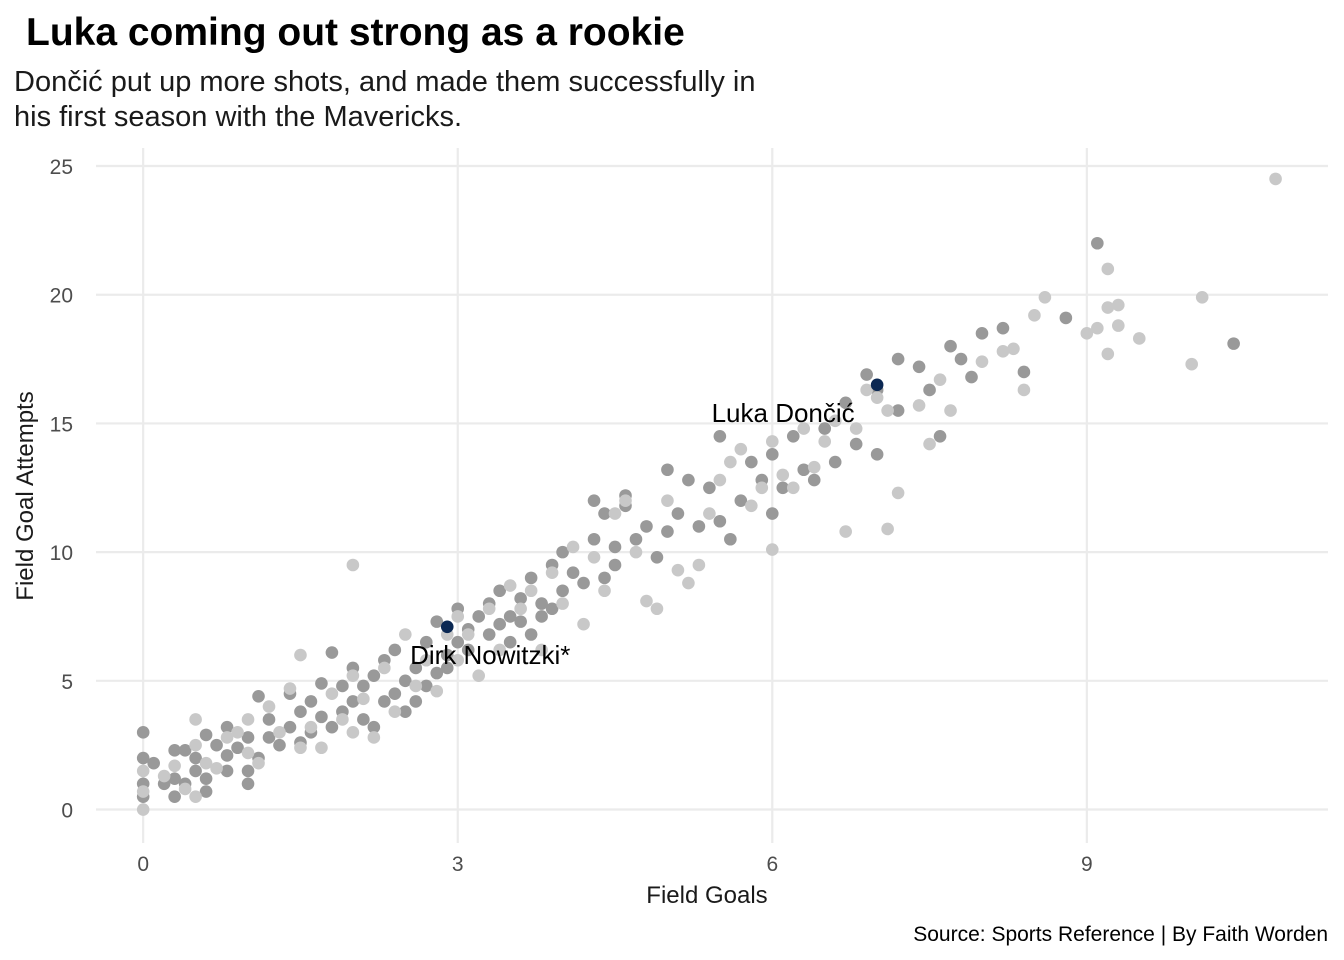 This screenshot has height=960, width=1344. What do you see at coordinates (67, 682) in the screenshot?
I see `y-tick-label: 5` at bounding box center [67, 682].